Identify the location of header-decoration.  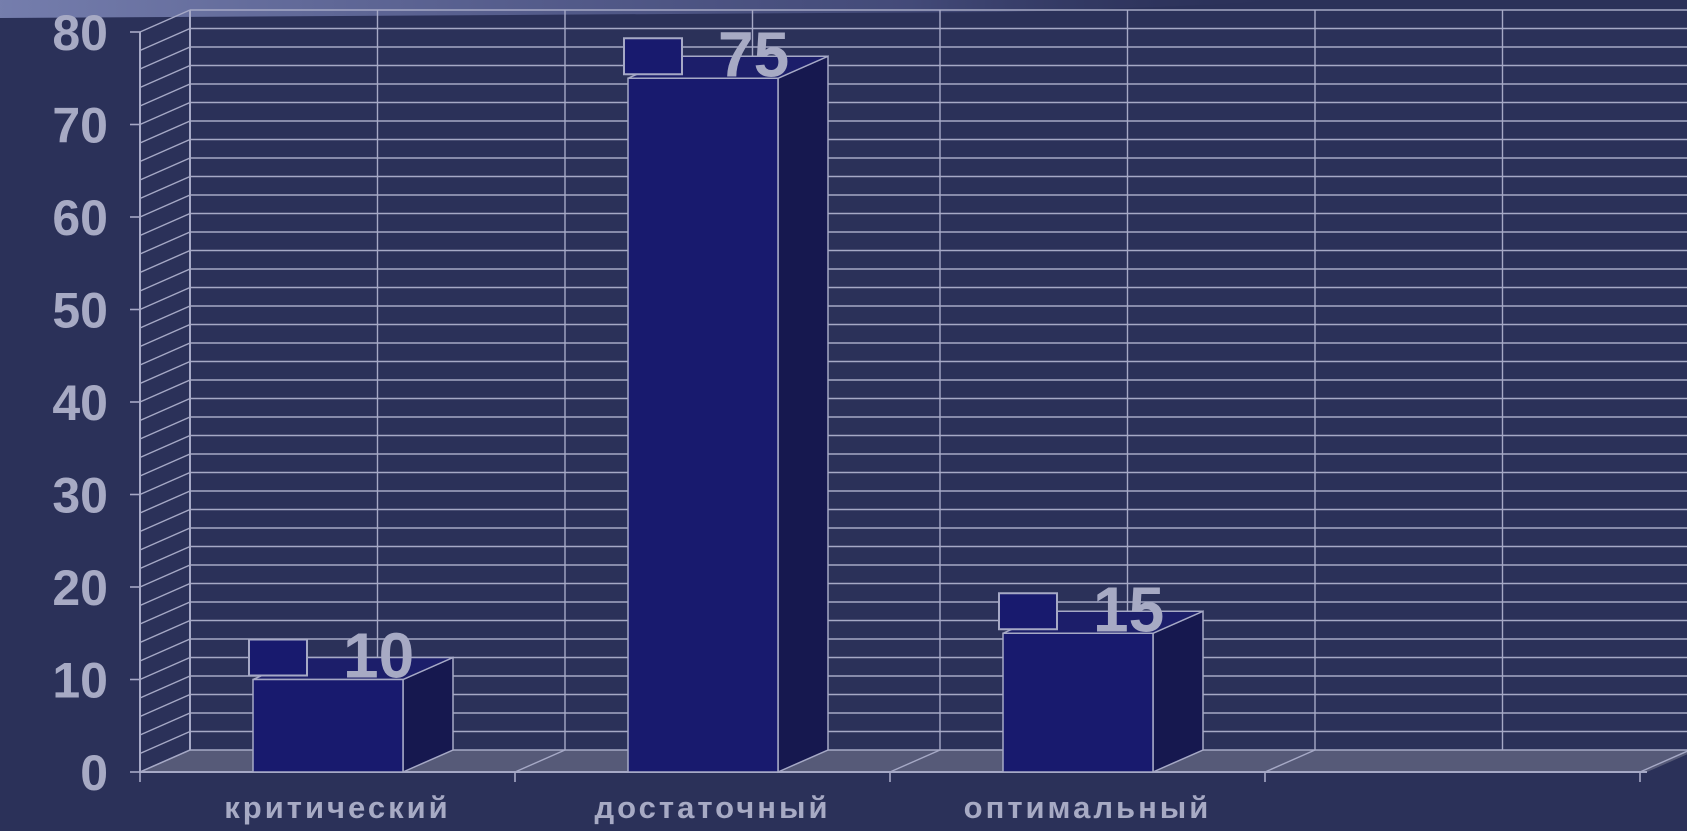
(650, 9).